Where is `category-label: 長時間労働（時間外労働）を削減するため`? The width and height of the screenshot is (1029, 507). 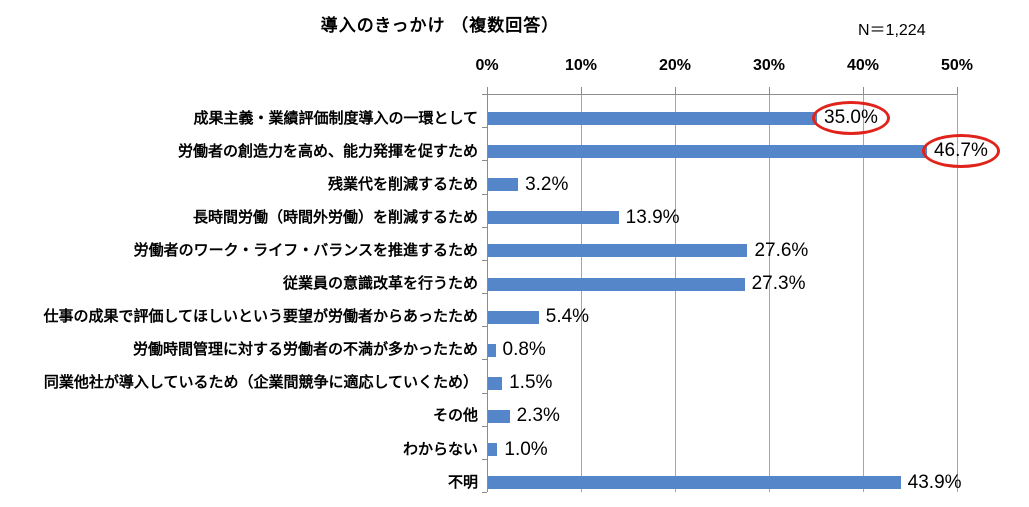
category-label: 長時間労働（時間外労働）を削減するため is located at coordinates (335, 217).